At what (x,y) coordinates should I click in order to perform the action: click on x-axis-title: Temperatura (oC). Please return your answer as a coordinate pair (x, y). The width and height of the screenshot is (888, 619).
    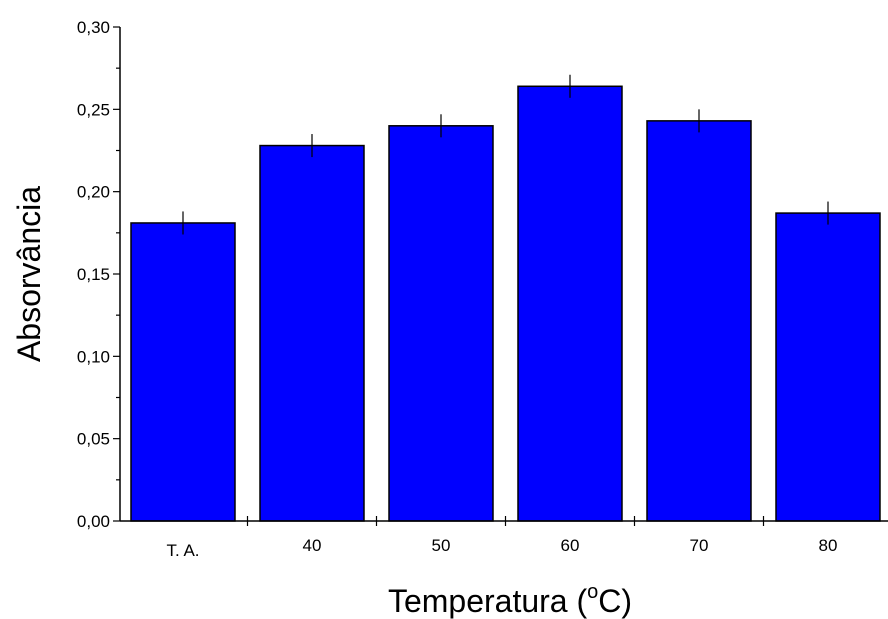
    Looking at the image, I should click on (510, 600).